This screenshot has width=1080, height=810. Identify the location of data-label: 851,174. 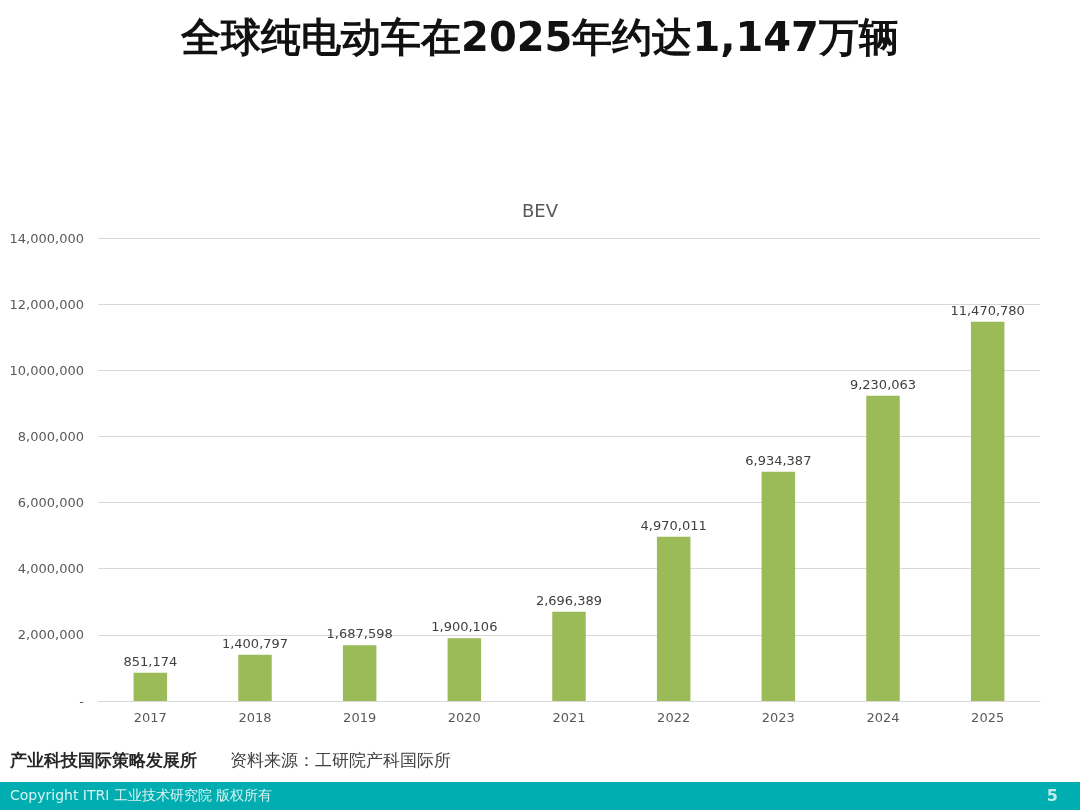
(150, 661).